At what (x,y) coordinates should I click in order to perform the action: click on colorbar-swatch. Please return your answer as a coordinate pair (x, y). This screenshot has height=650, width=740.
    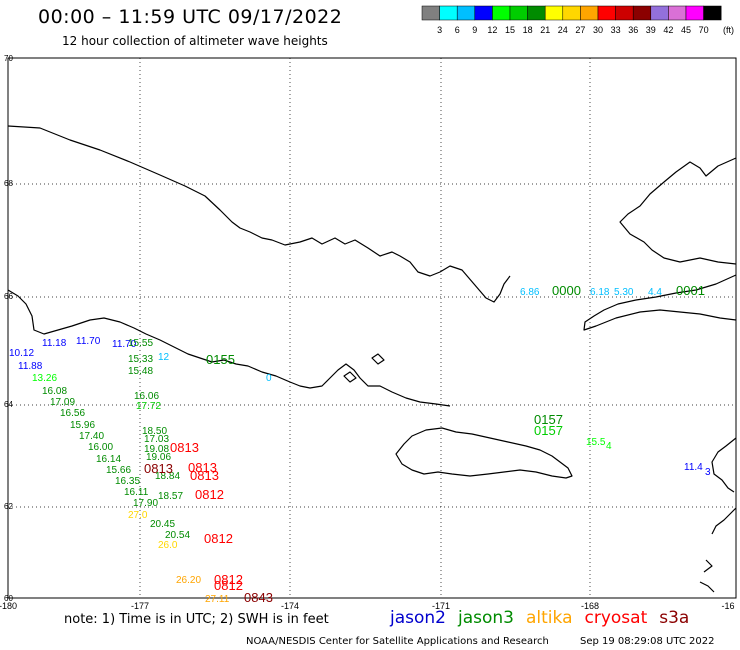
    Looking at the image, I should click on (712, 13).